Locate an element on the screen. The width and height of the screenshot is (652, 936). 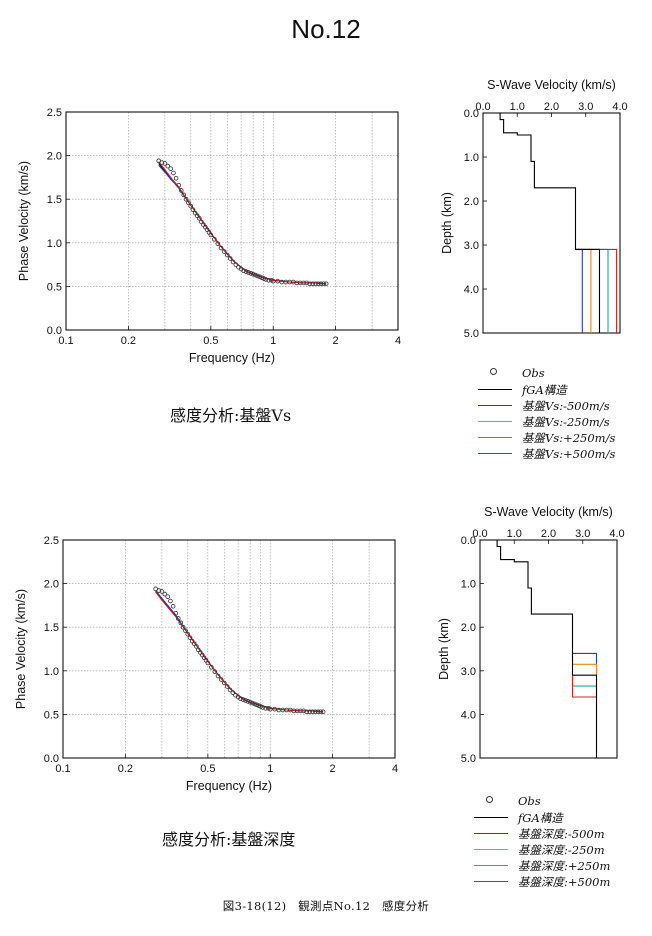
y-tick-label: 2.5 is located at coordinates (51, 541).